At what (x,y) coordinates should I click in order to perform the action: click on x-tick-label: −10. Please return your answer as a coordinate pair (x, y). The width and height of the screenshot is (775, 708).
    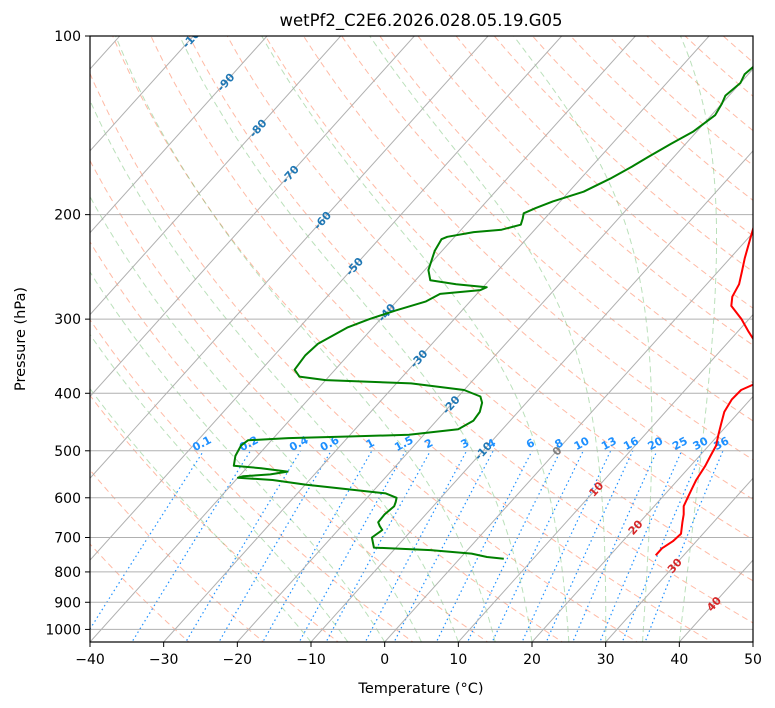
    Looking at the image, I should click on (311, 660).